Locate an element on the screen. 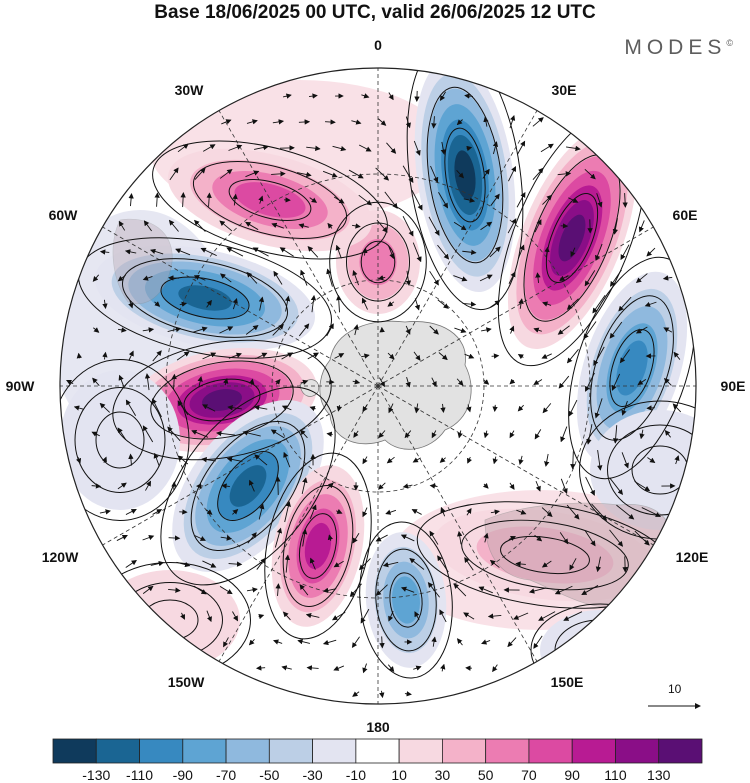 The image size is (750, 783). colorbar-tick-label: -90 is located at coordinates (182, 775).